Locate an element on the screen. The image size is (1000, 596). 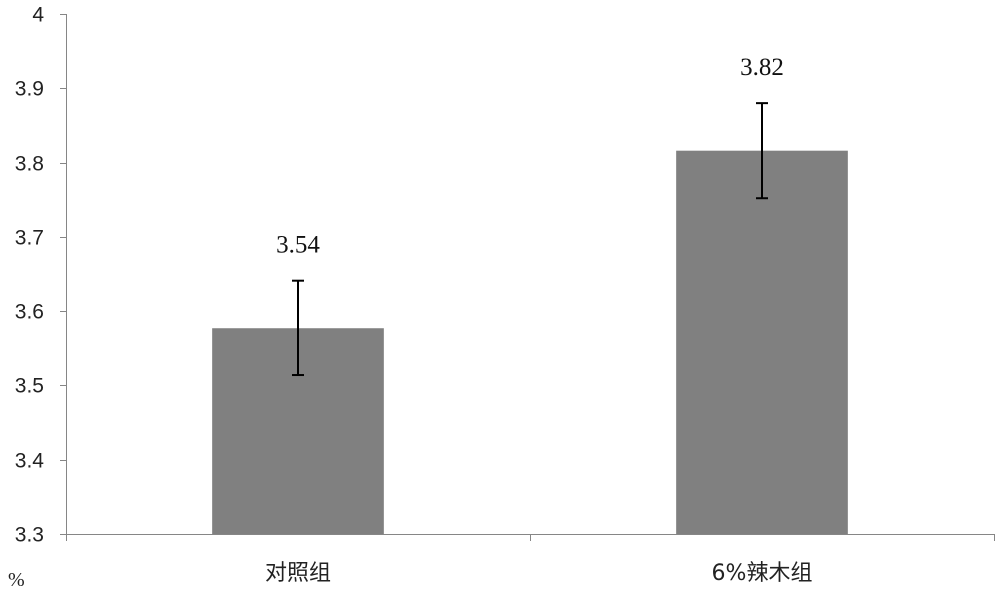
y-tick-label: 4 is located at coordinates (38, 15).